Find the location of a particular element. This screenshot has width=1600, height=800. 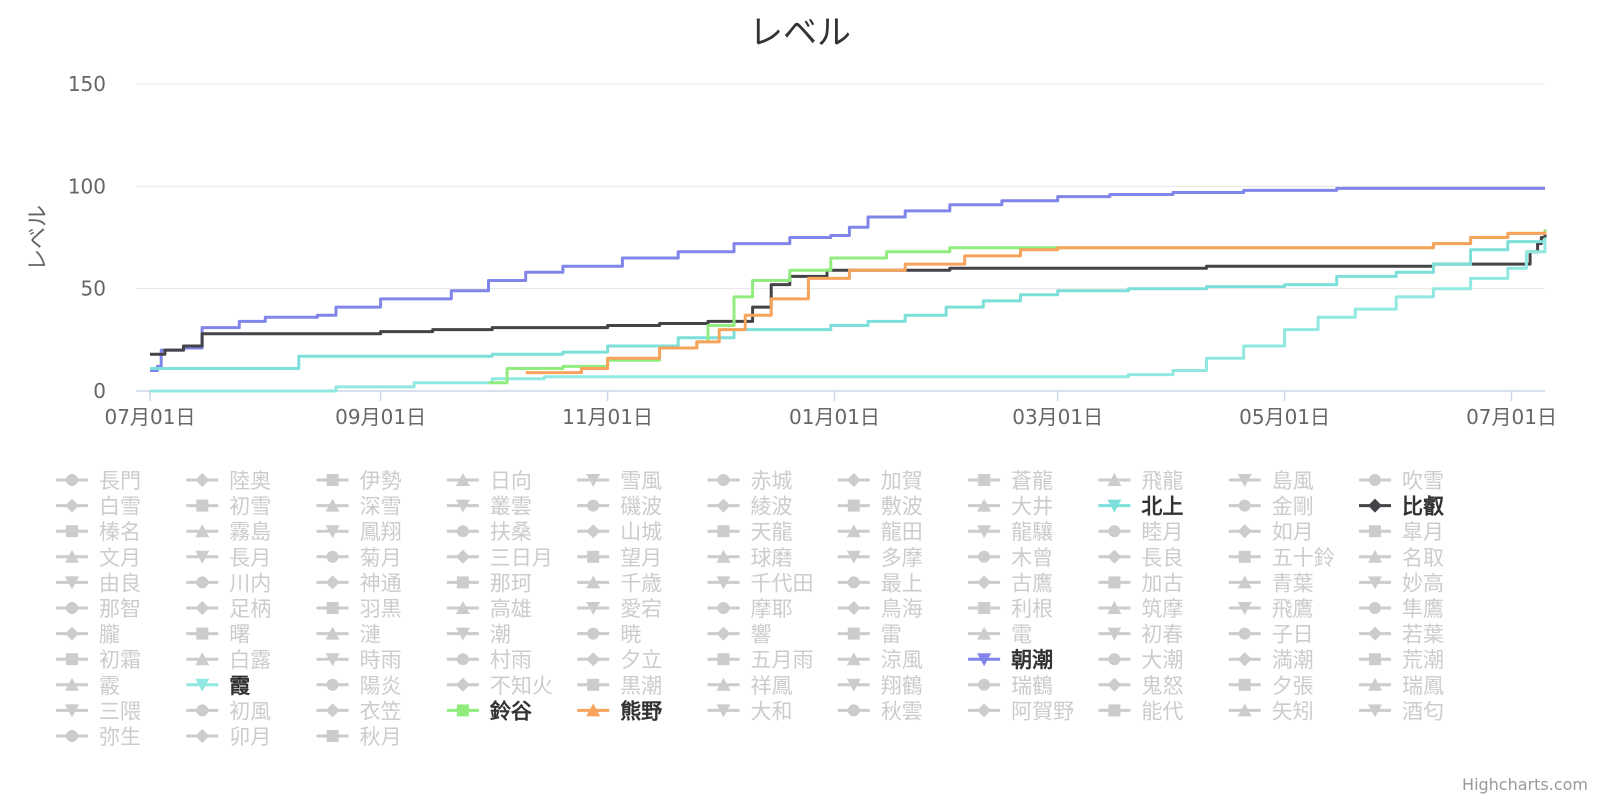

legend-item-吹雪: 吹雪 is located at coordinates (1401, 481).